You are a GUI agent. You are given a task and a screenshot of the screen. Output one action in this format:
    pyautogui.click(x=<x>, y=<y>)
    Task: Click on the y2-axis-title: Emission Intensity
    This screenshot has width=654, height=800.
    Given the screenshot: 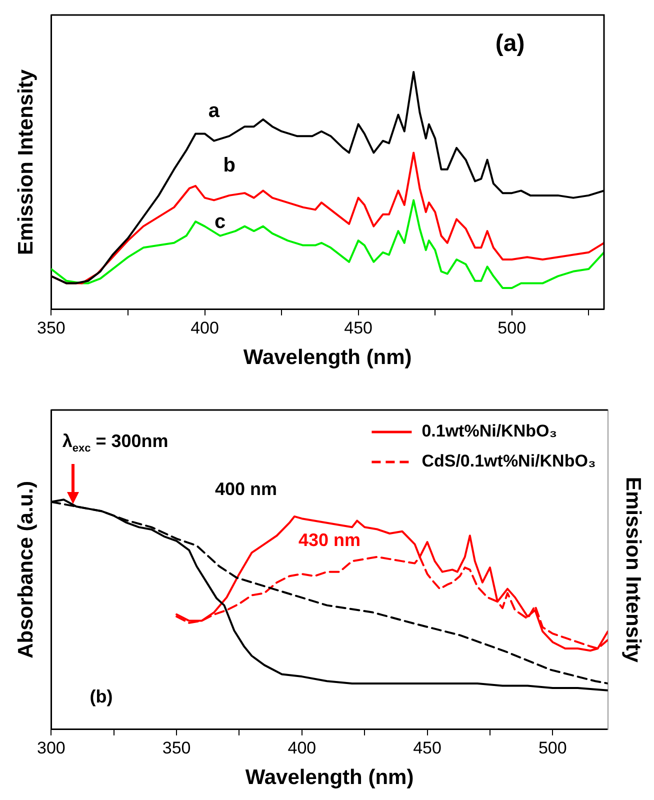 What is the action you would take?
    pyautogui.click(x=633, y=569)
    